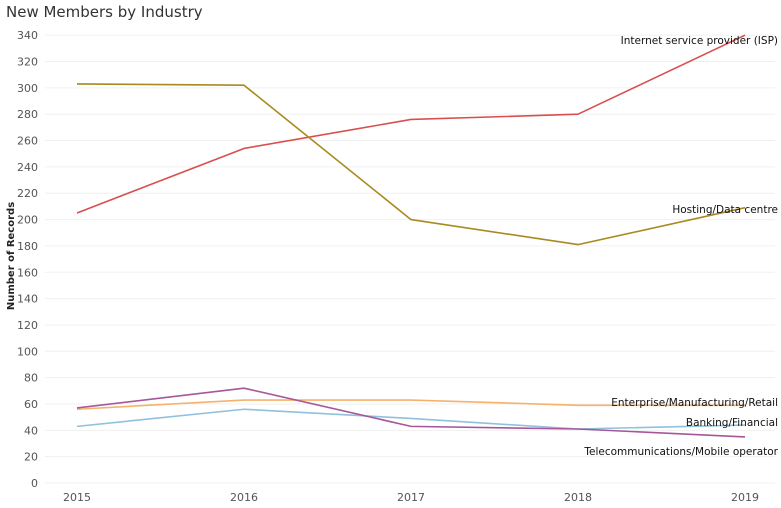 The width and height of the screenshot is (781, 508). What do you see at coordinates (27, 351) in the screenshot?
I see `y-tick-label: 100` at bounding box center [27, 351].